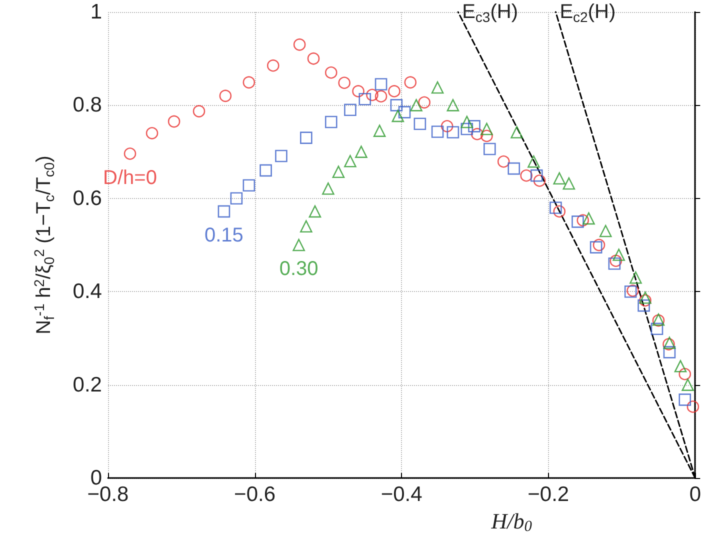 This screenshot has height=539, width=704. I want to click on y-tick-label: 0.6, so click(87, 198).